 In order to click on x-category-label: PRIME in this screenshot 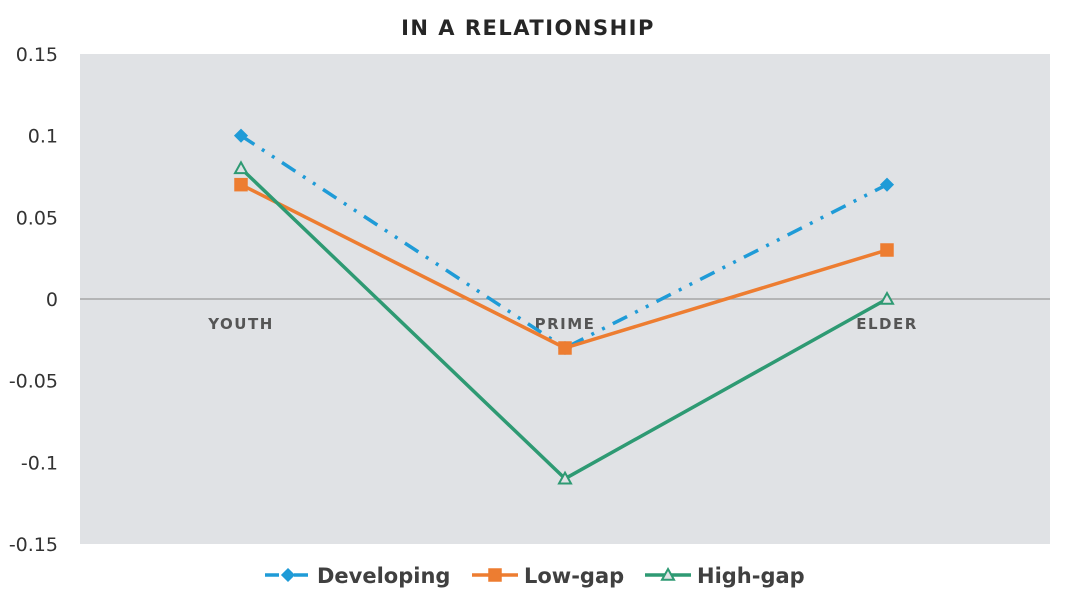, I will do `click(565, 324)`.